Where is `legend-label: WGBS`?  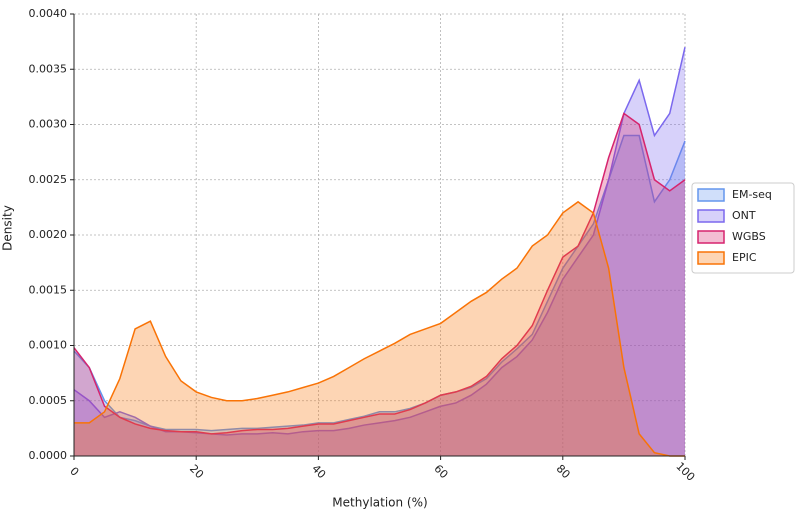 legend-label: WGBS is located at coordinates (749, 236).